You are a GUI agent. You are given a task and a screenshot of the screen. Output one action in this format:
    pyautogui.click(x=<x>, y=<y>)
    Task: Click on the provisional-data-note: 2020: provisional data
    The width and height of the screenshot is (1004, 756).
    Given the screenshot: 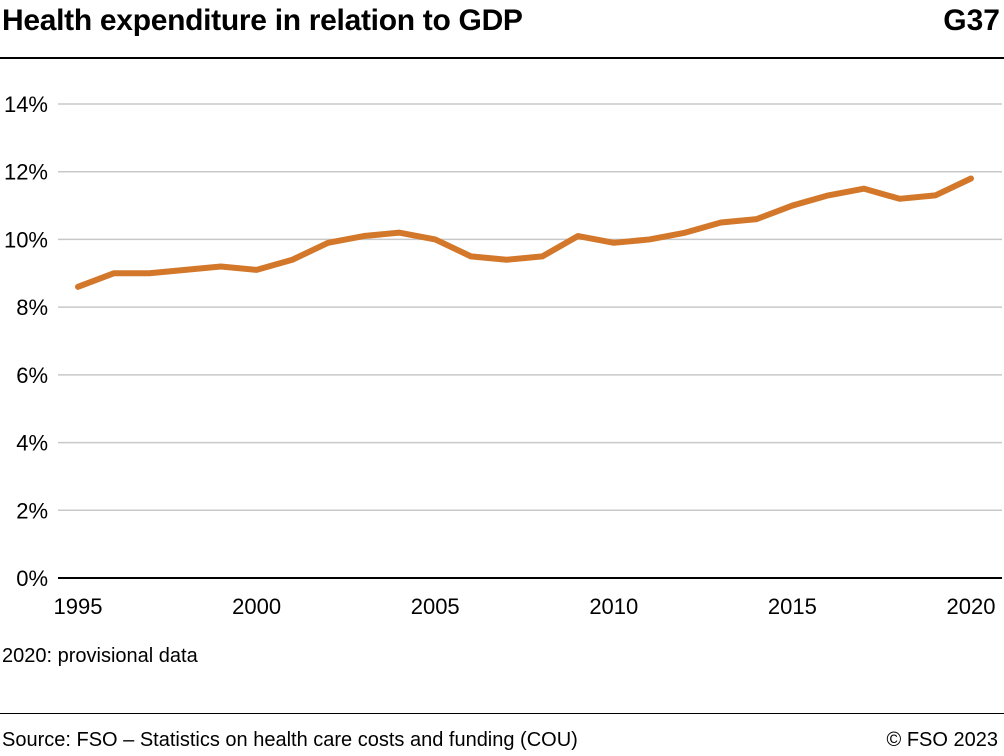 What is the action you would take?
    pyautogui.click(x=100, y=656)
    